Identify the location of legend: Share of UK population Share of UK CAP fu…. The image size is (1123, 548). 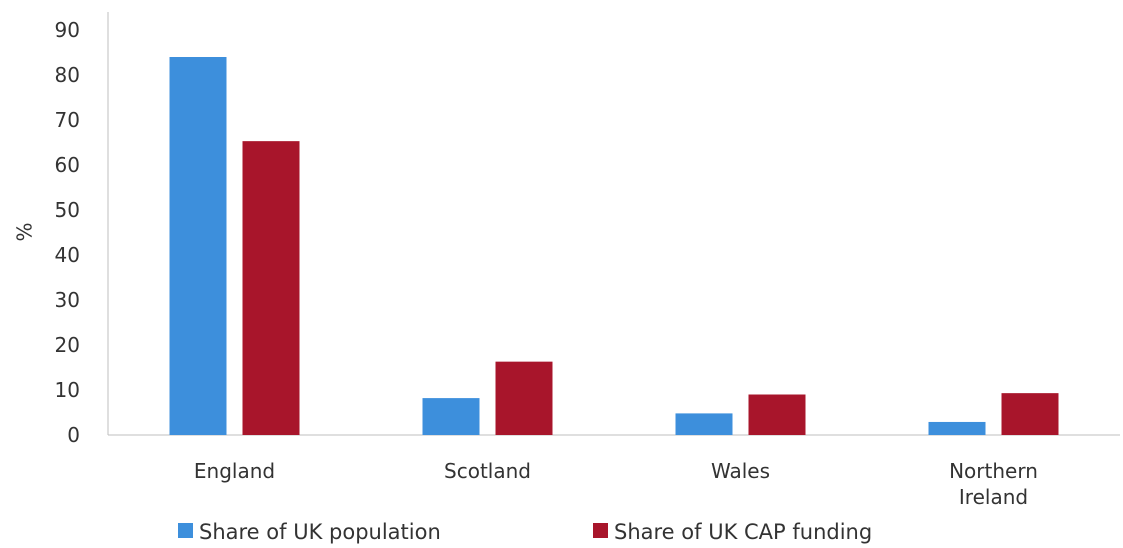
(525, 532).